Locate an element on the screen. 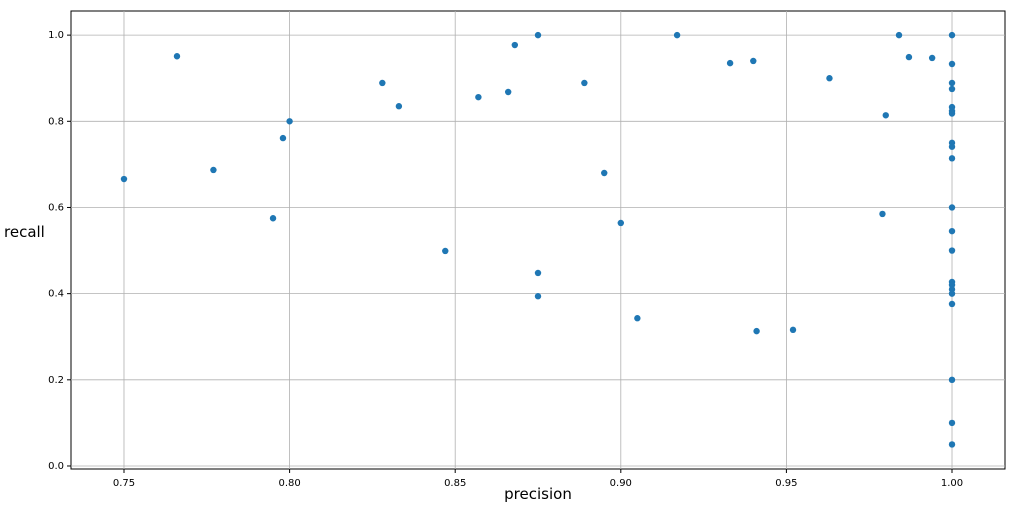 The width and height of the screenshot is (1024, 509). y-tick-label: 0.6 is located at coordinates (56, 207).